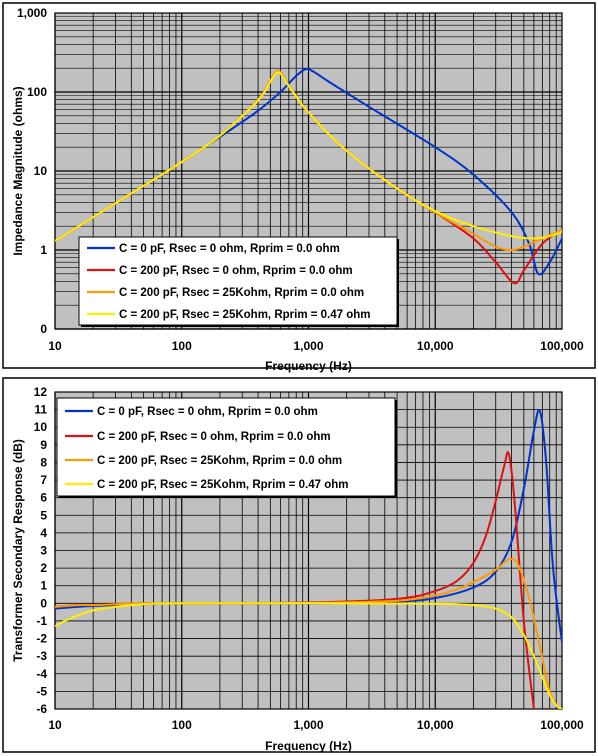 The image size is (598, 756). Describe the element at coordinates (43, 480) in the screenshot. I see `y-tick-label: 7` at that location.